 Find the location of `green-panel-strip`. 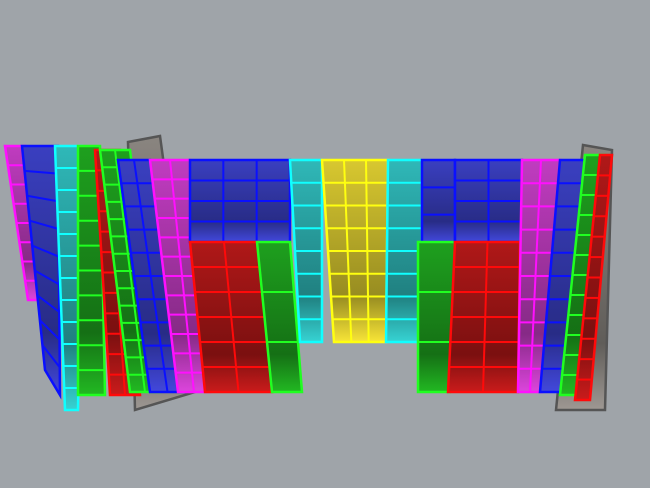

green-panel-strip is located at coordinates (279, 317).